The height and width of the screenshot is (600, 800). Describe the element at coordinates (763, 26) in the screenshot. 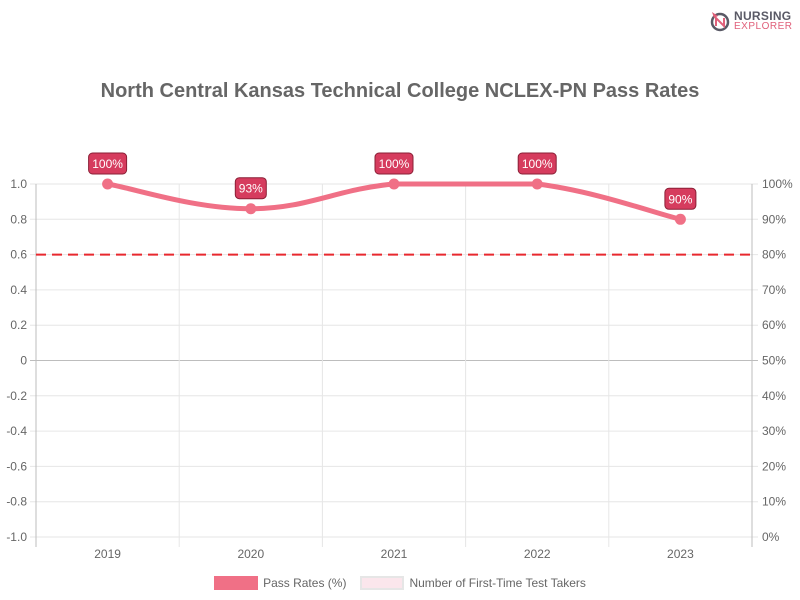

I see `logo-text-explorer: EXPLORER` at that location.